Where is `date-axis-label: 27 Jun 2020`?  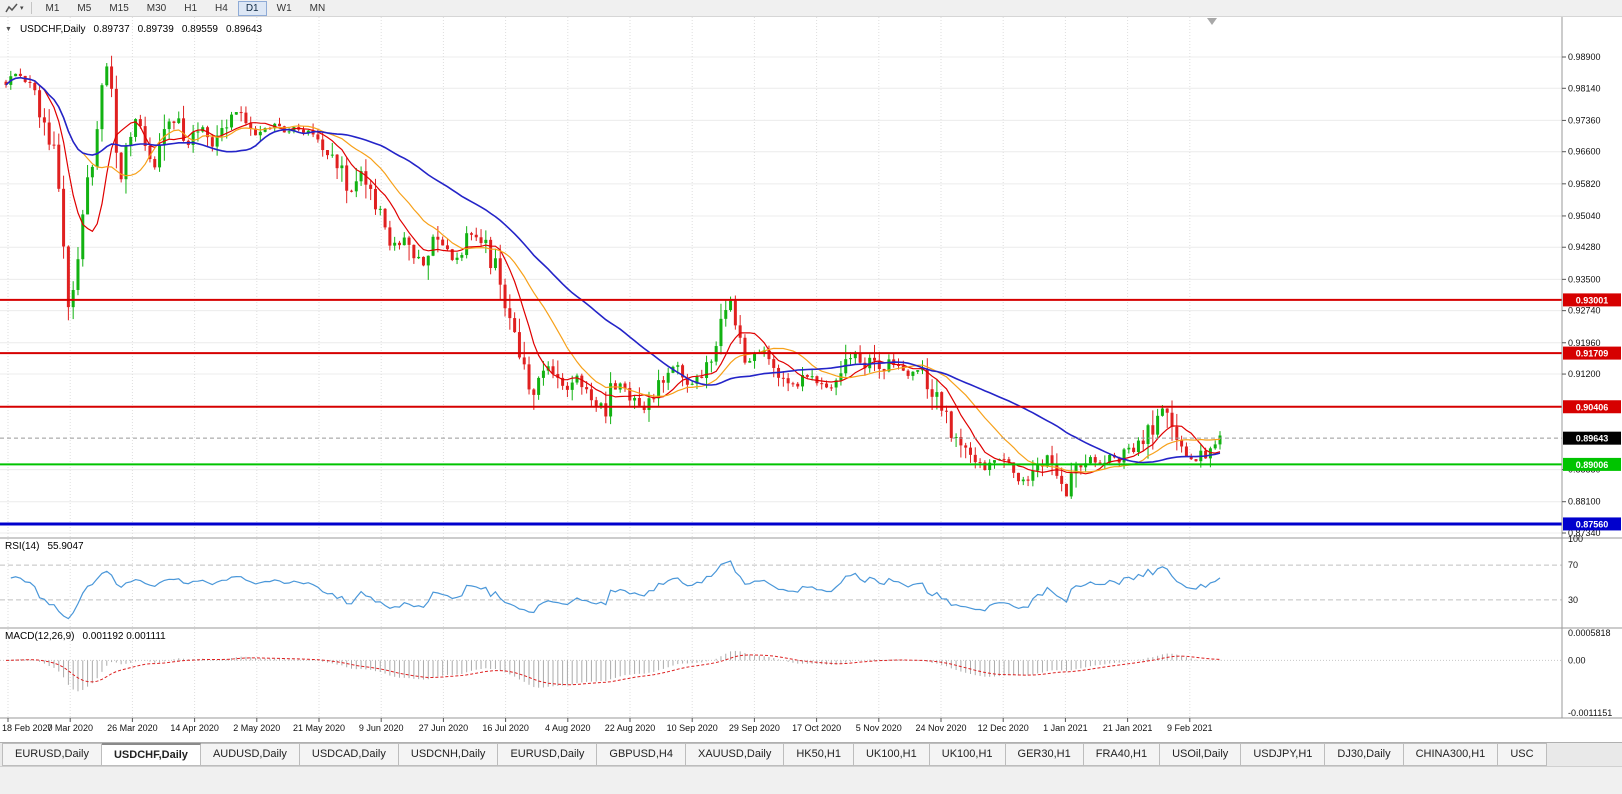 date-axis-label: 27 Jun 2020 is located at coordinates (444, 728).